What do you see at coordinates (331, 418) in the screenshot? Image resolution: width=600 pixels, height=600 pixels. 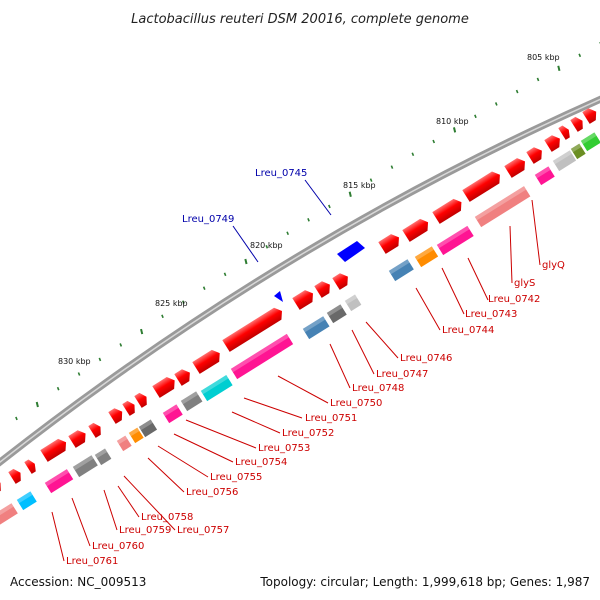 I see `label-lreu-0751: Lreu_0751` at bounding box center [331, 418].